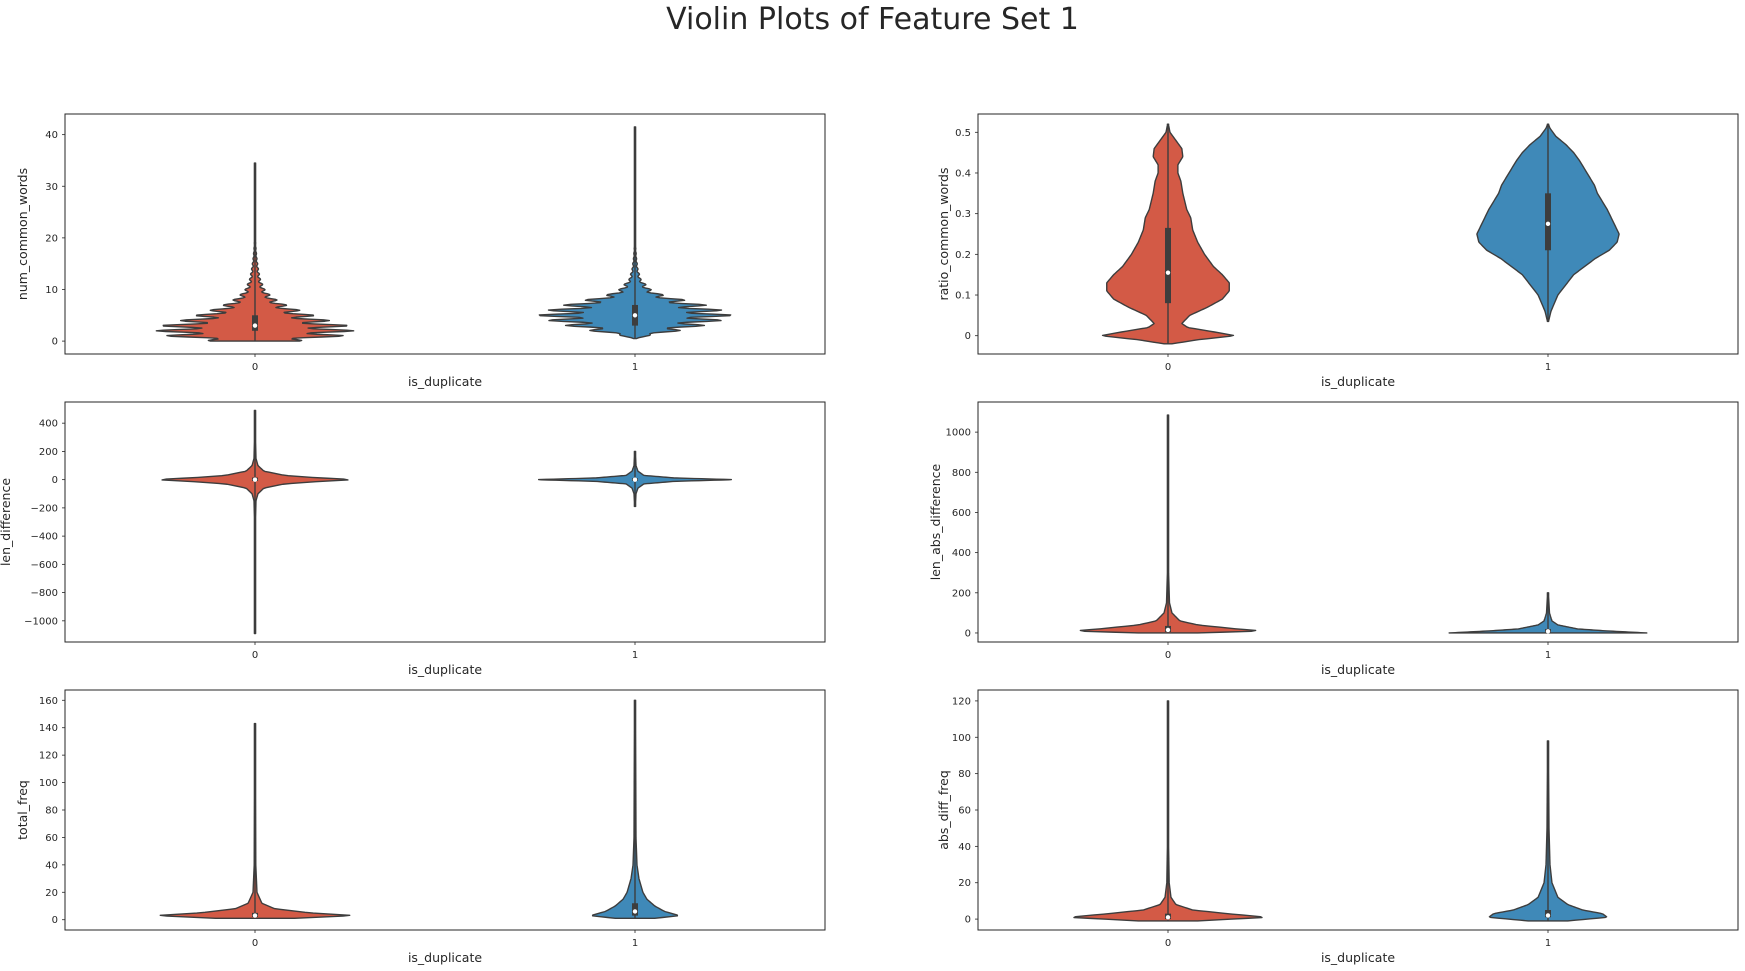 The image size is (1745, 971). I want to click on y-tick-label: 160, so click(48, 701).